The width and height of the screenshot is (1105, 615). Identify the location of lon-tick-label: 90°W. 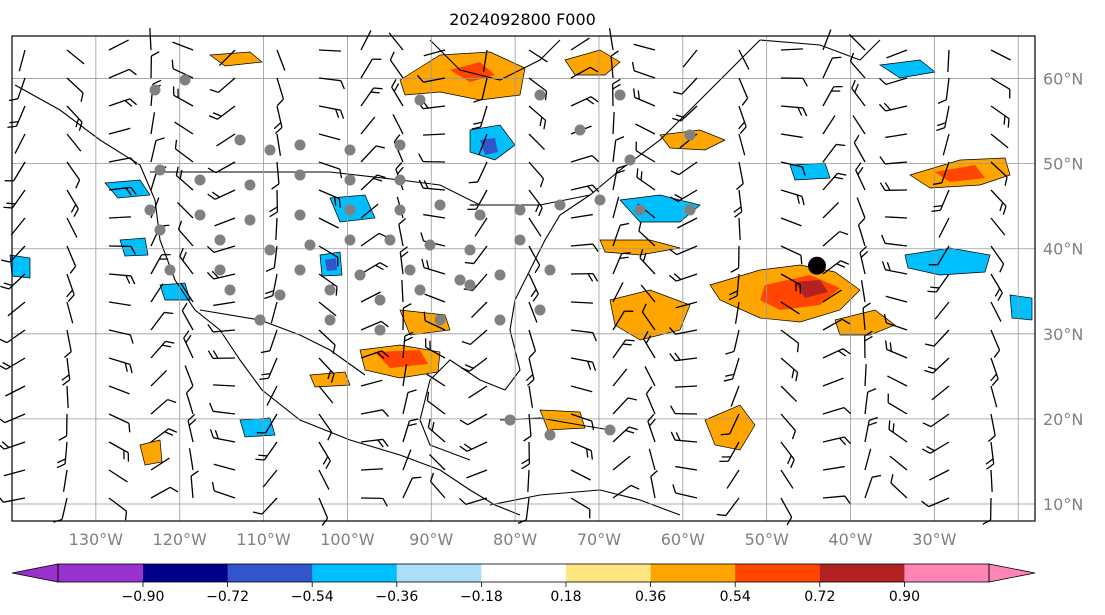
(431, 539).